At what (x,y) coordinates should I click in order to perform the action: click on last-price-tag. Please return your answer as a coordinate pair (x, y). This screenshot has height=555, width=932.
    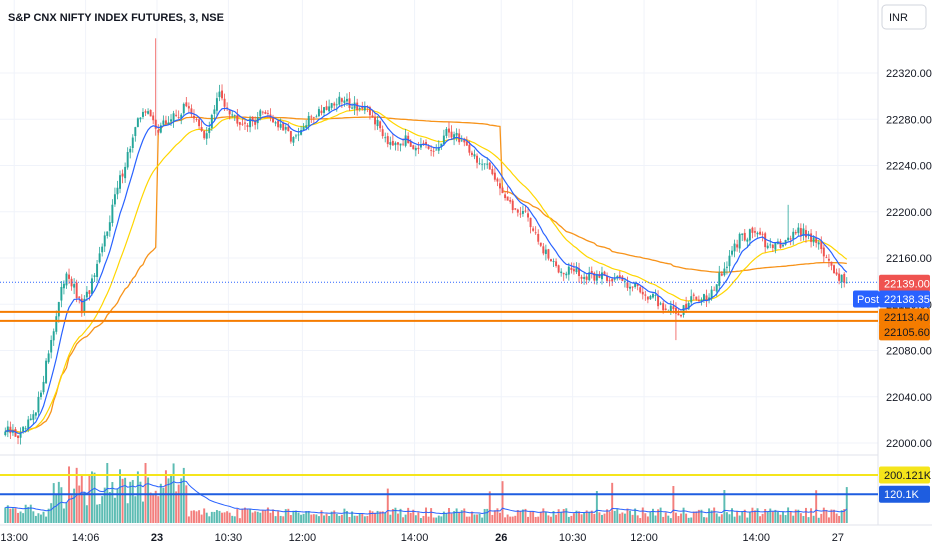
    Looking at the image, I should click on (904, 283).